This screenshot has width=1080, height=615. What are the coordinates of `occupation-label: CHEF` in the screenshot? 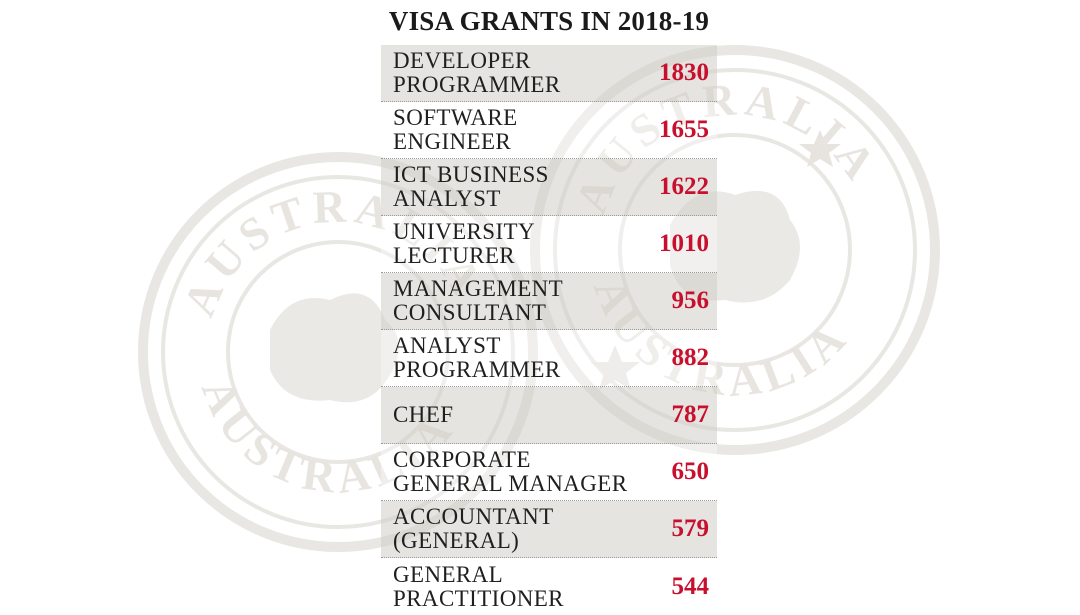 It's located at (423, 414).